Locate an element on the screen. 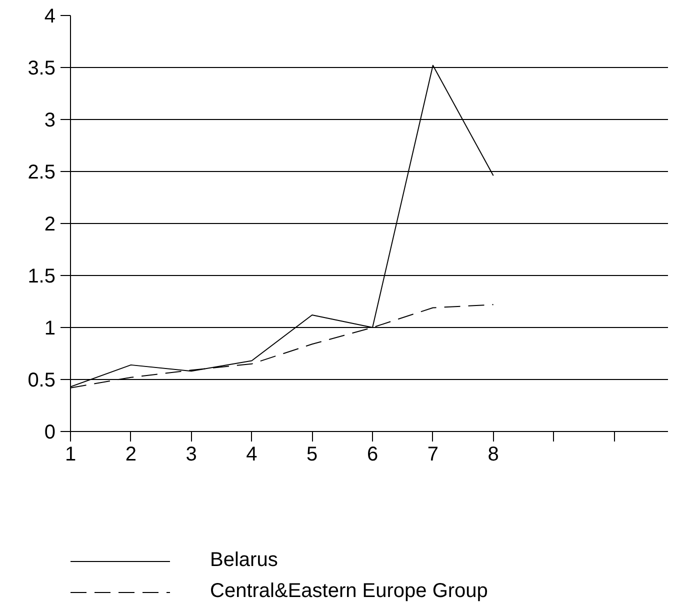 The height and width of the screenshot is (608, 676). y-tick-label: 1.5 is located at coordinates (42, 277).